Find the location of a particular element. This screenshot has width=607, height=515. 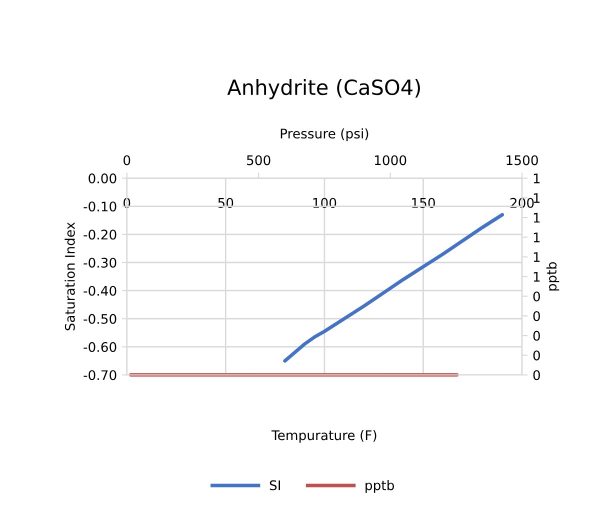

y-tick-label: -0.10 is located at coordinates (100, 207).